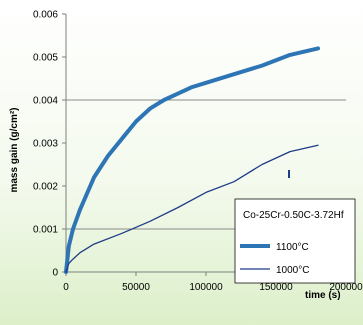  Describe the element at coordinates (346, 287) in the screenshot. I see `x-tick-label: 200000` at that location.